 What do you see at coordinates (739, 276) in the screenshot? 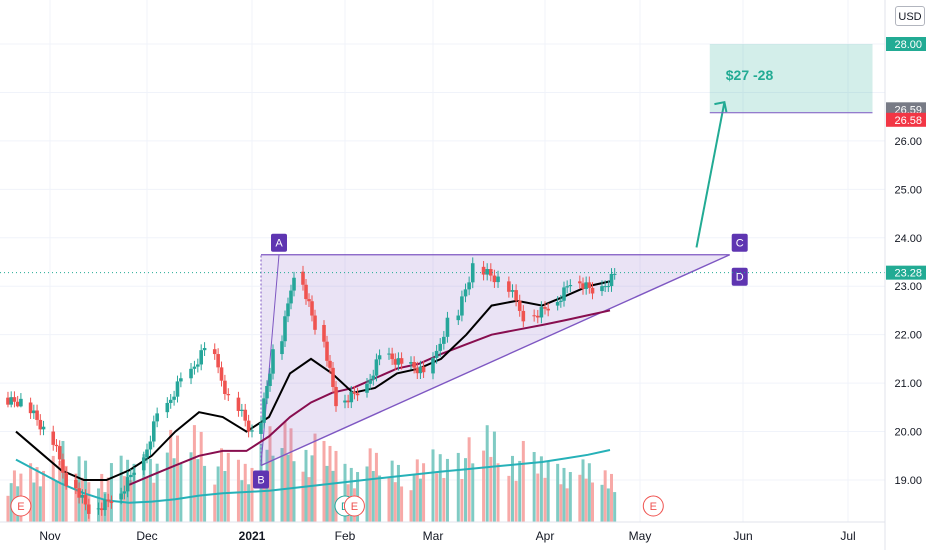
I see `pattern-point-d-box` at bounding box center [739, 276].